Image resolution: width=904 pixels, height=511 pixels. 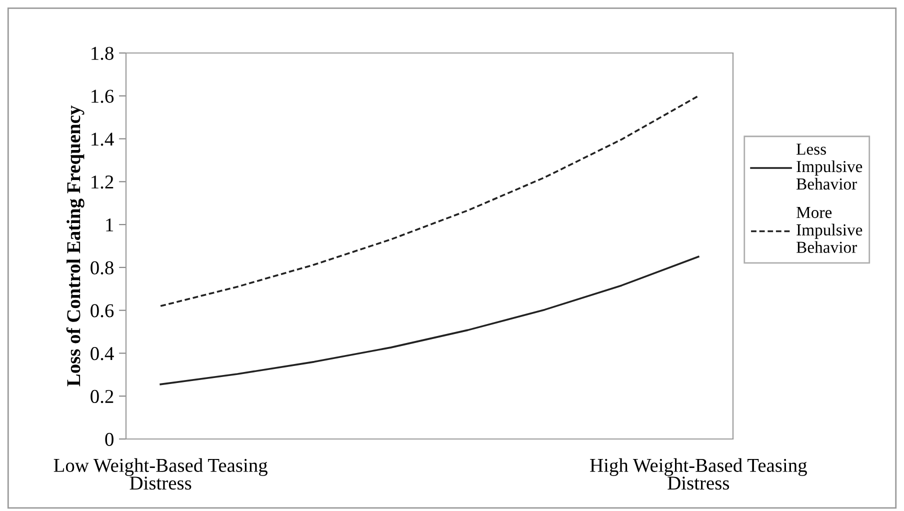 I want to click on x-tick-label: Low Weight-Based Teasing Distress, so click(x=161, y=474).